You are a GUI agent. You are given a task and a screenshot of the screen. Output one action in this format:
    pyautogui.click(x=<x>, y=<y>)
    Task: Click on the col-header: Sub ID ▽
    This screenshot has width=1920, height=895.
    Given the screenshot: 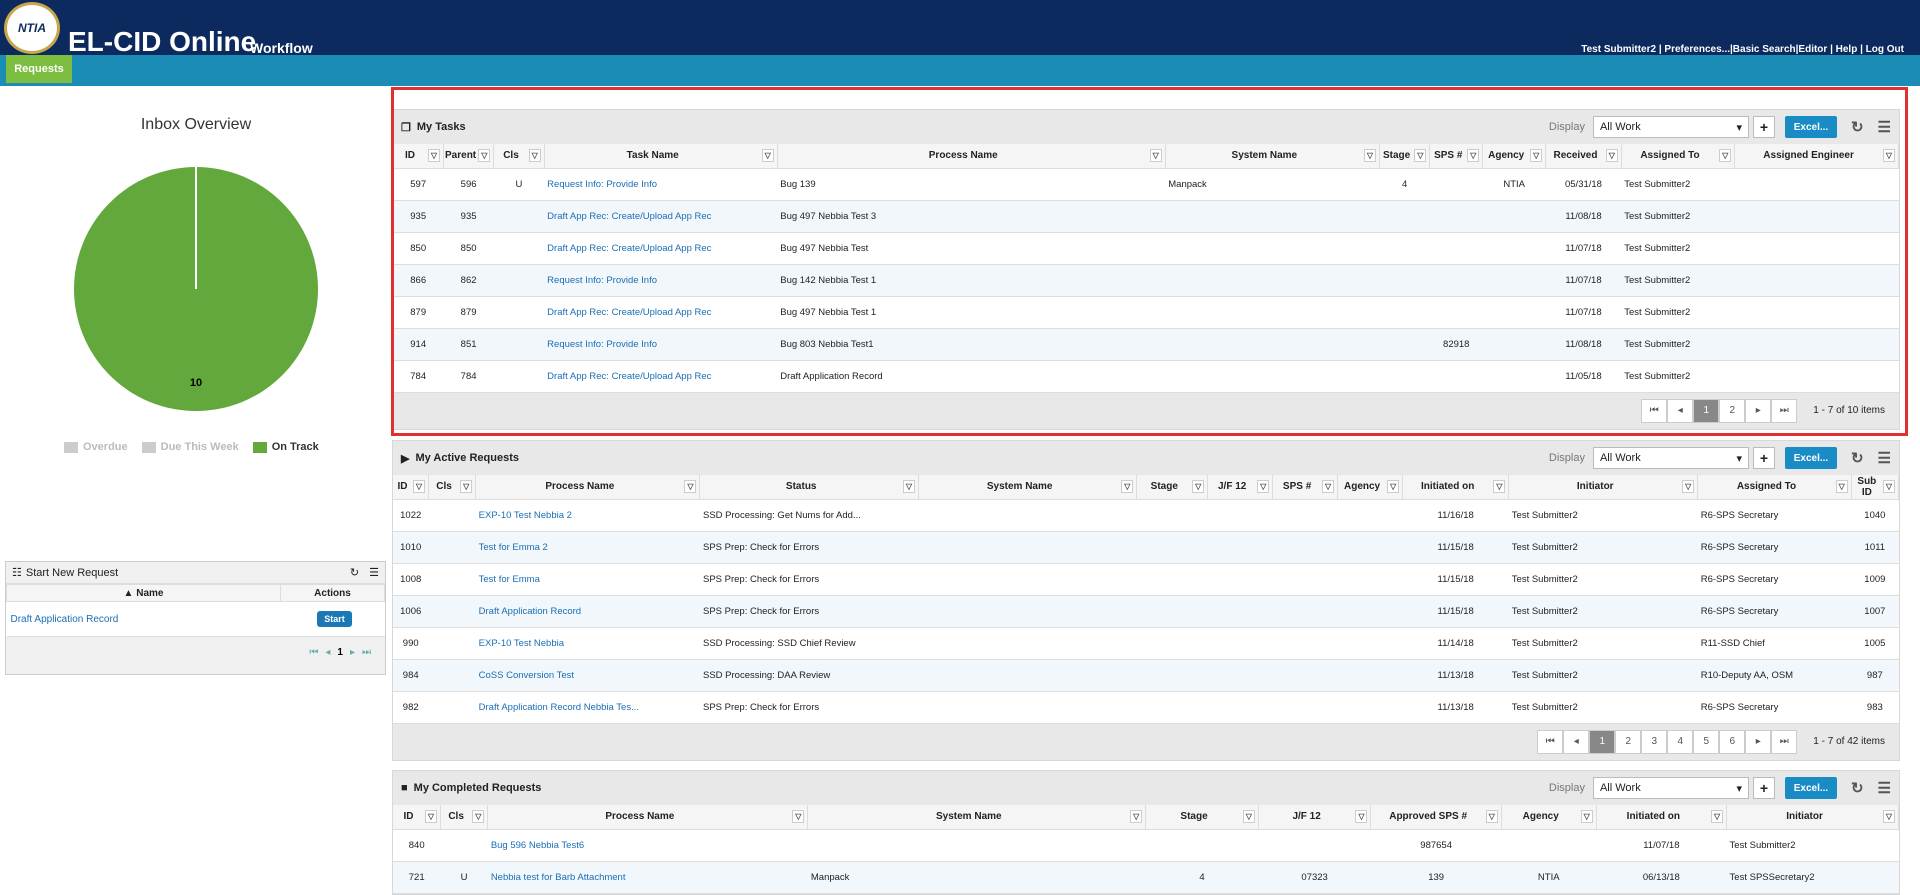 What is the action you would take?
    pyautogui.click(x=1875, y=487)
    